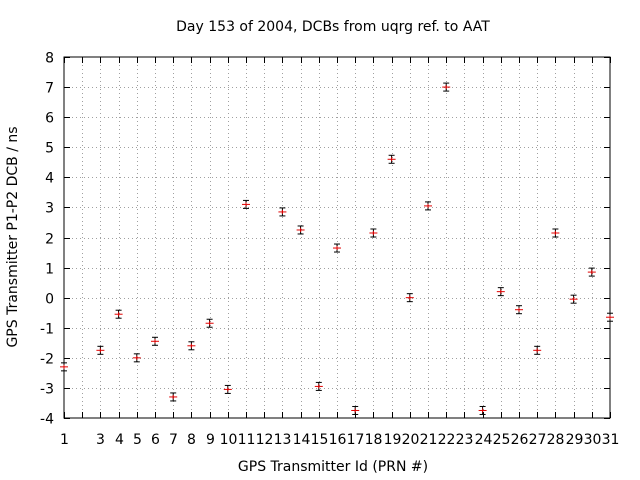 Image resolution: width=640 pixels, height=480 pixels. I want to click on x-tick-label: 3, so click(100, 440).